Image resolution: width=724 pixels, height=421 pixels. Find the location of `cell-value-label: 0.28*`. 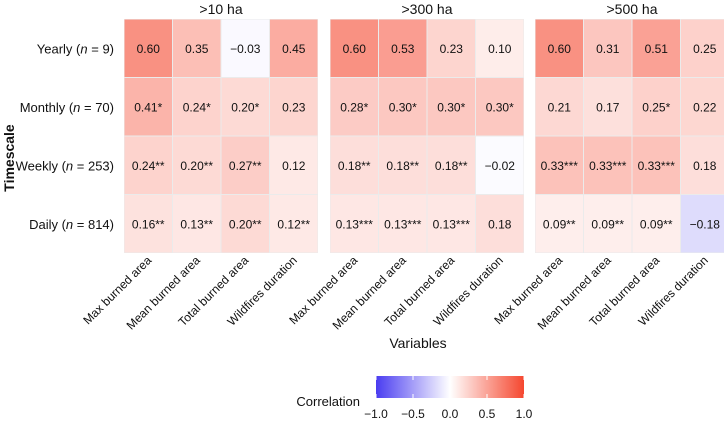

cell-value-label: 0.28* is located at coordinates (354, 107).